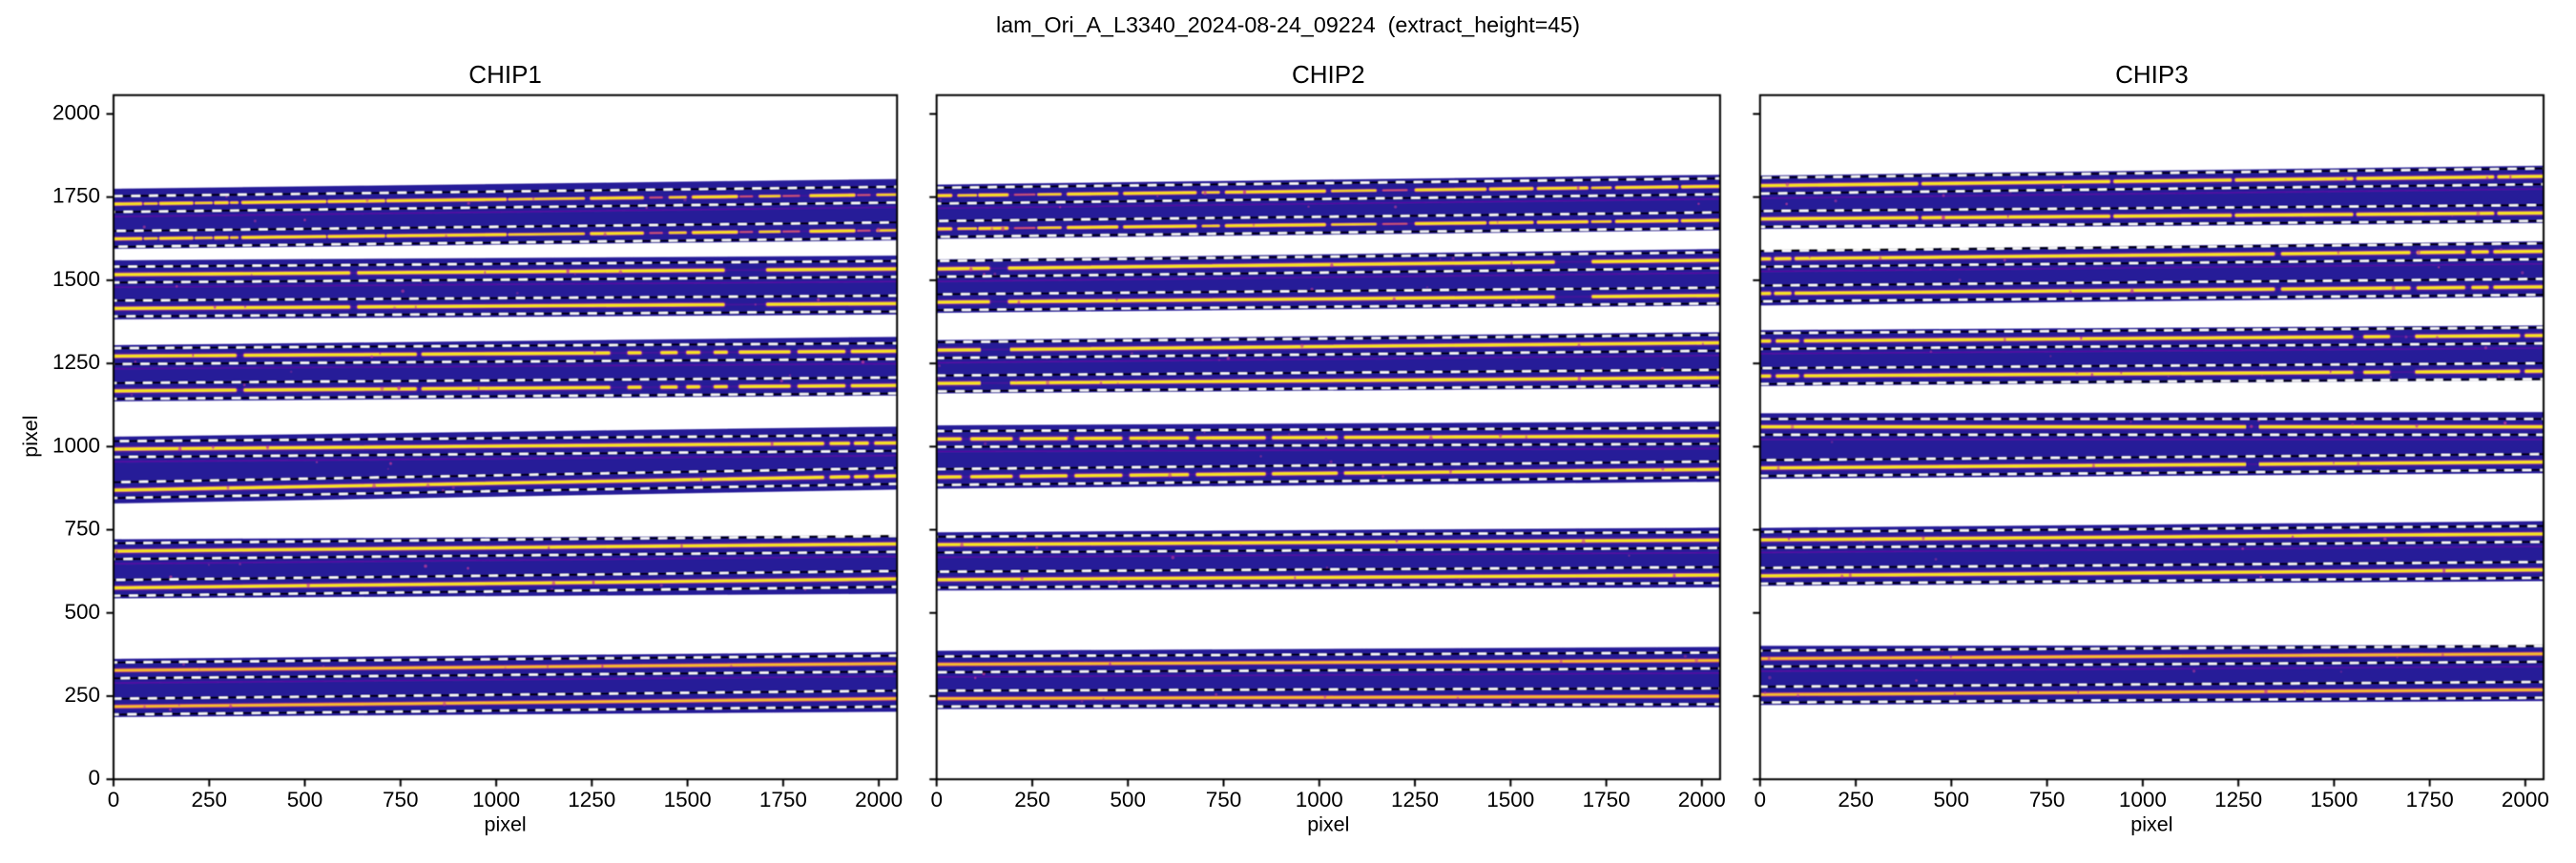 This screenshot has width=2576, height=863. Describe the element at coordinates (1328, 74) in the screenshot. I see `svg-text: CHIP2` at that location.